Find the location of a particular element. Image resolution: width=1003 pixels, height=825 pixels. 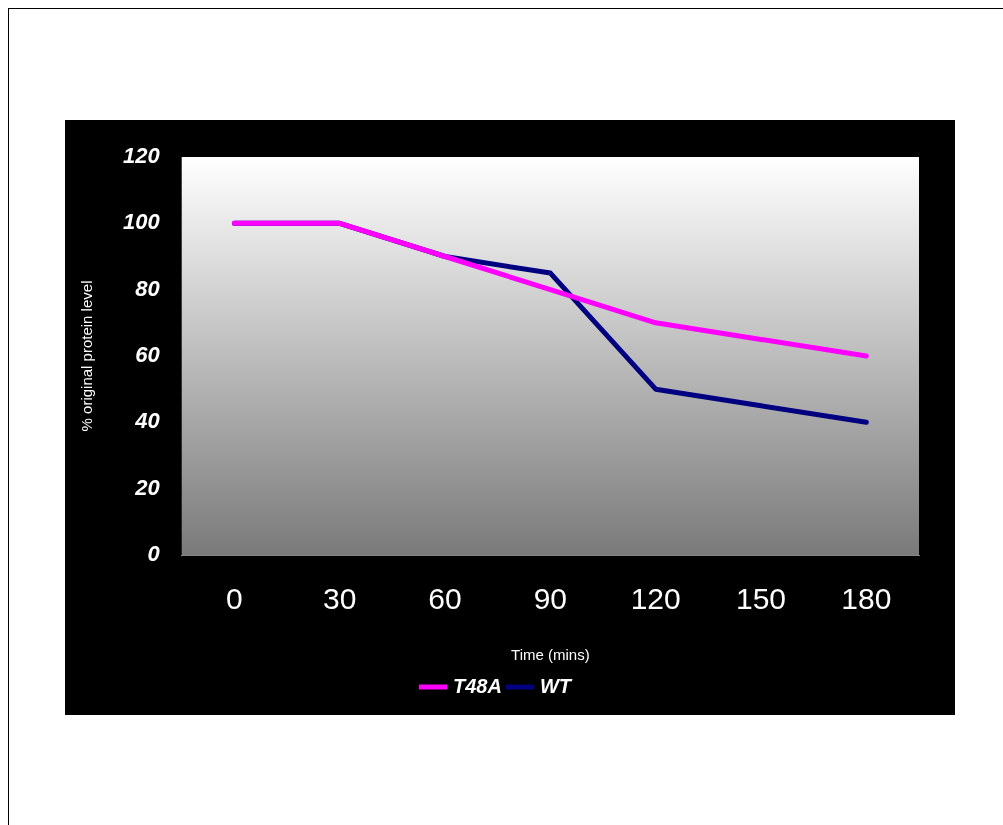

y-tick-label: 0 is located at coordinates (154, 554).